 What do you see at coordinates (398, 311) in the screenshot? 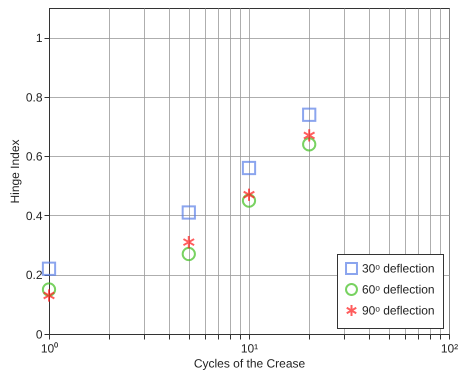
I see `legend-label: 90ᵒ deflection` at bounding box center [398, 311].